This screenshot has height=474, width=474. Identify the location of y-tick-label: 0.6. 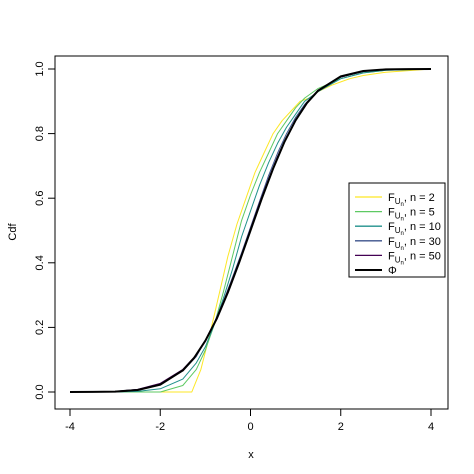
(40, 198).